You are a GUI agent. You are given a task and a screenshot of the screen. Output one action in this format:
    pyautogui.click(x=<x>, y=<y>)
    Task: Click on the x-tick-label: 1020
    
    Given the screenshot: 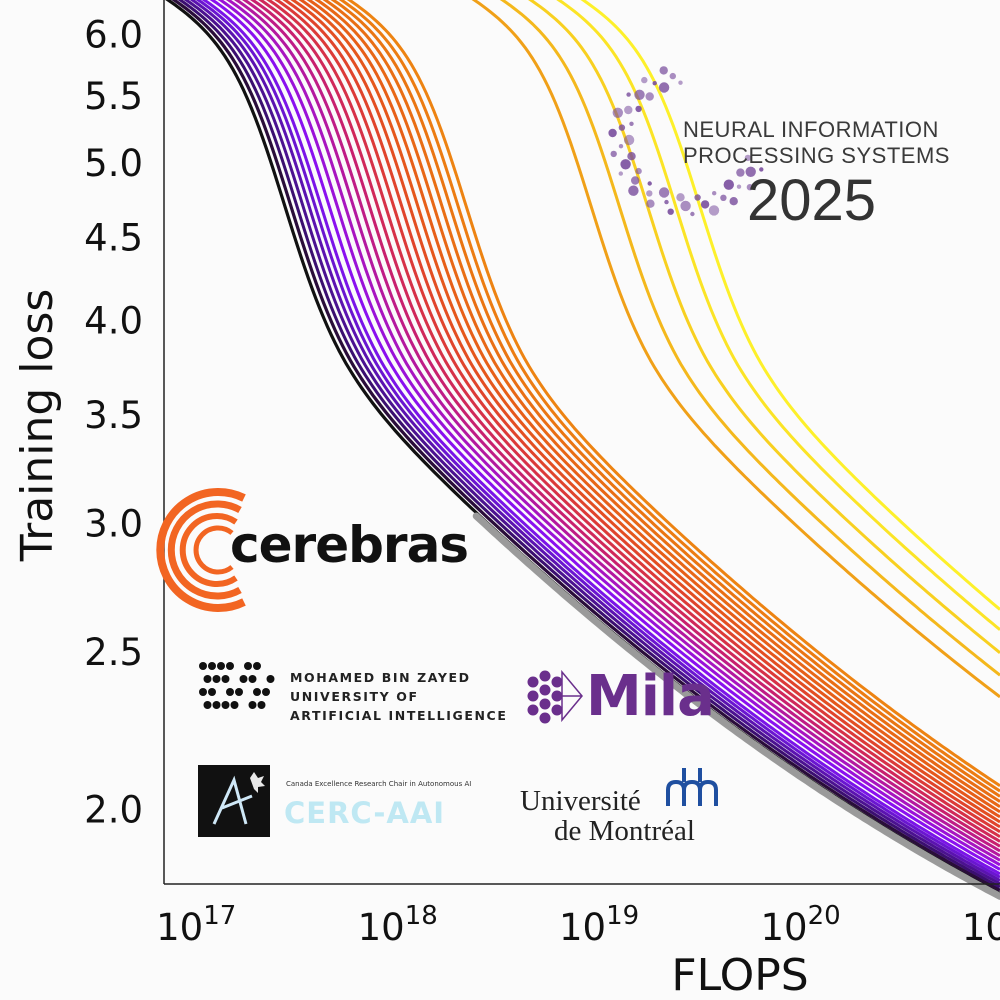 What is the action you would take?
    pyautogui.click(x=801, y=925)
    